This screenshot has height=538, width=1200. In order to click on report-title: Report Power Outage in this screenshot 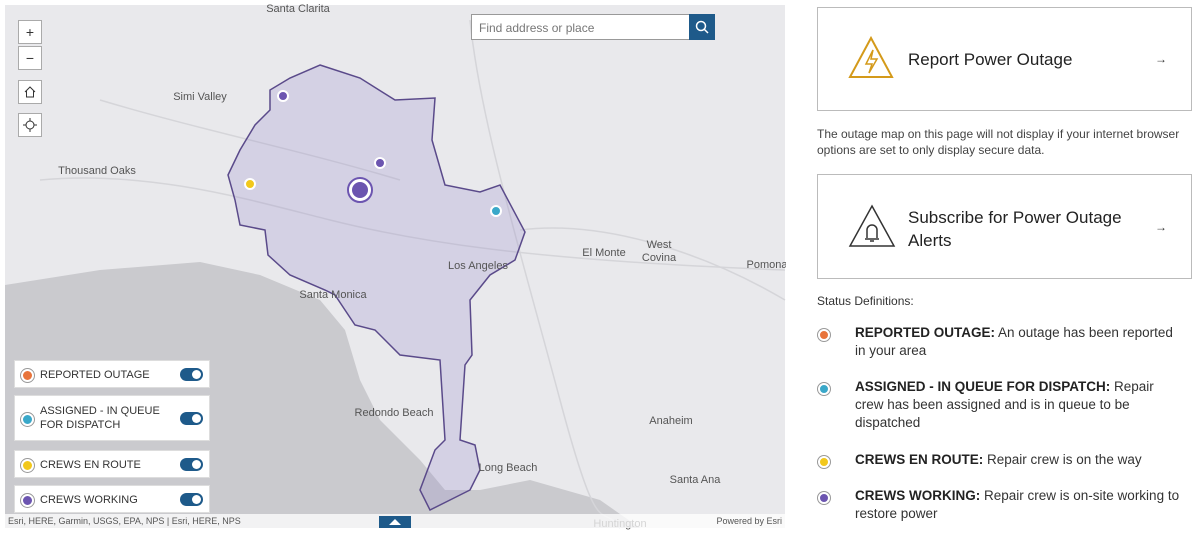, I will do `click(990, 59)`.